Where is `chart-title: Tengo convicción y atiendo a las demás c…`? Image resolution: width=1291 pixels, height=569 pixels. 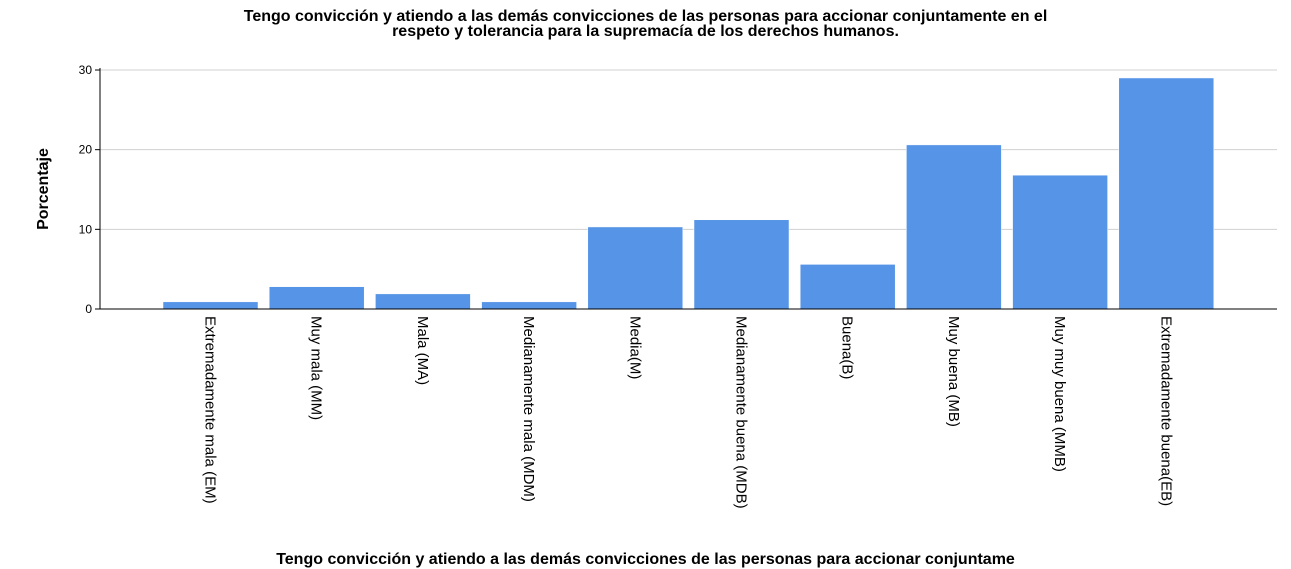 chart-title: Tengo convicción y atiendo a las demás c… is located at coordinates (645, 24).